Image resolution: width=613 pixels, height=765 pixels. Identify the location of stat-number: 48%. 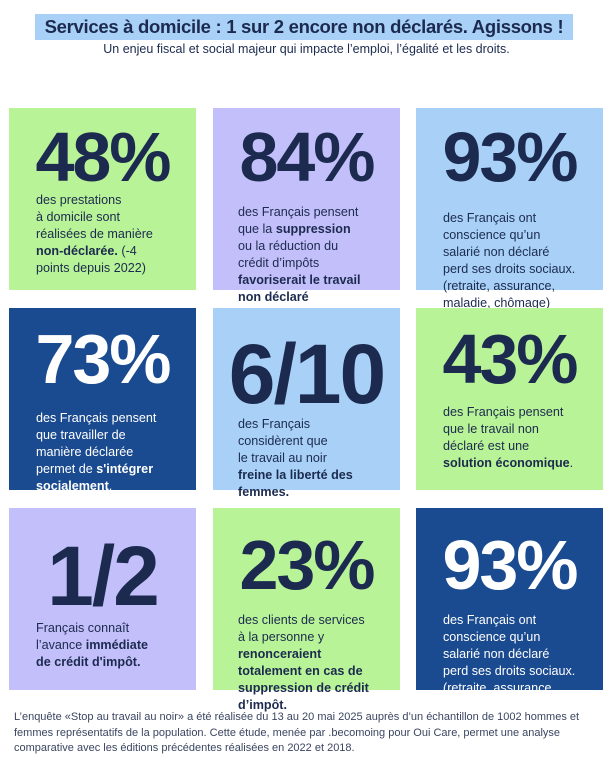
(103, 157).